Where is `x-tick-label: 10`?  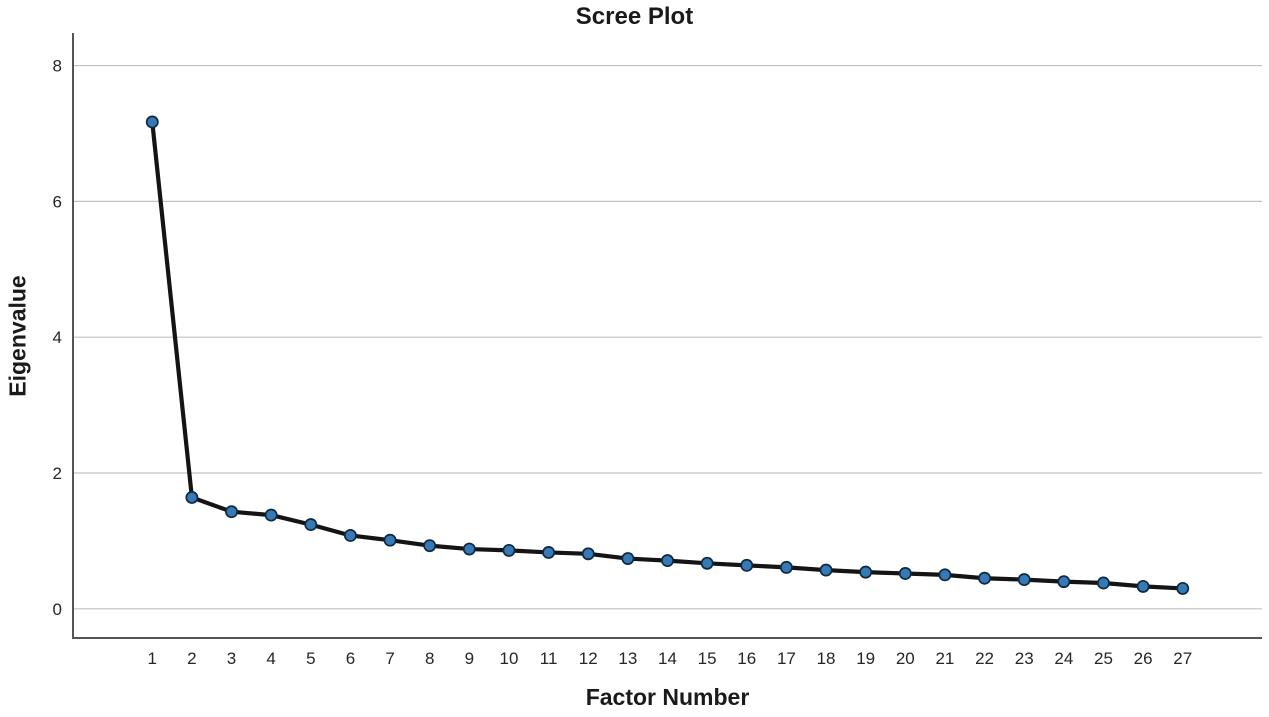 x-tick-label: 10 is located at coordinates (509, 658).